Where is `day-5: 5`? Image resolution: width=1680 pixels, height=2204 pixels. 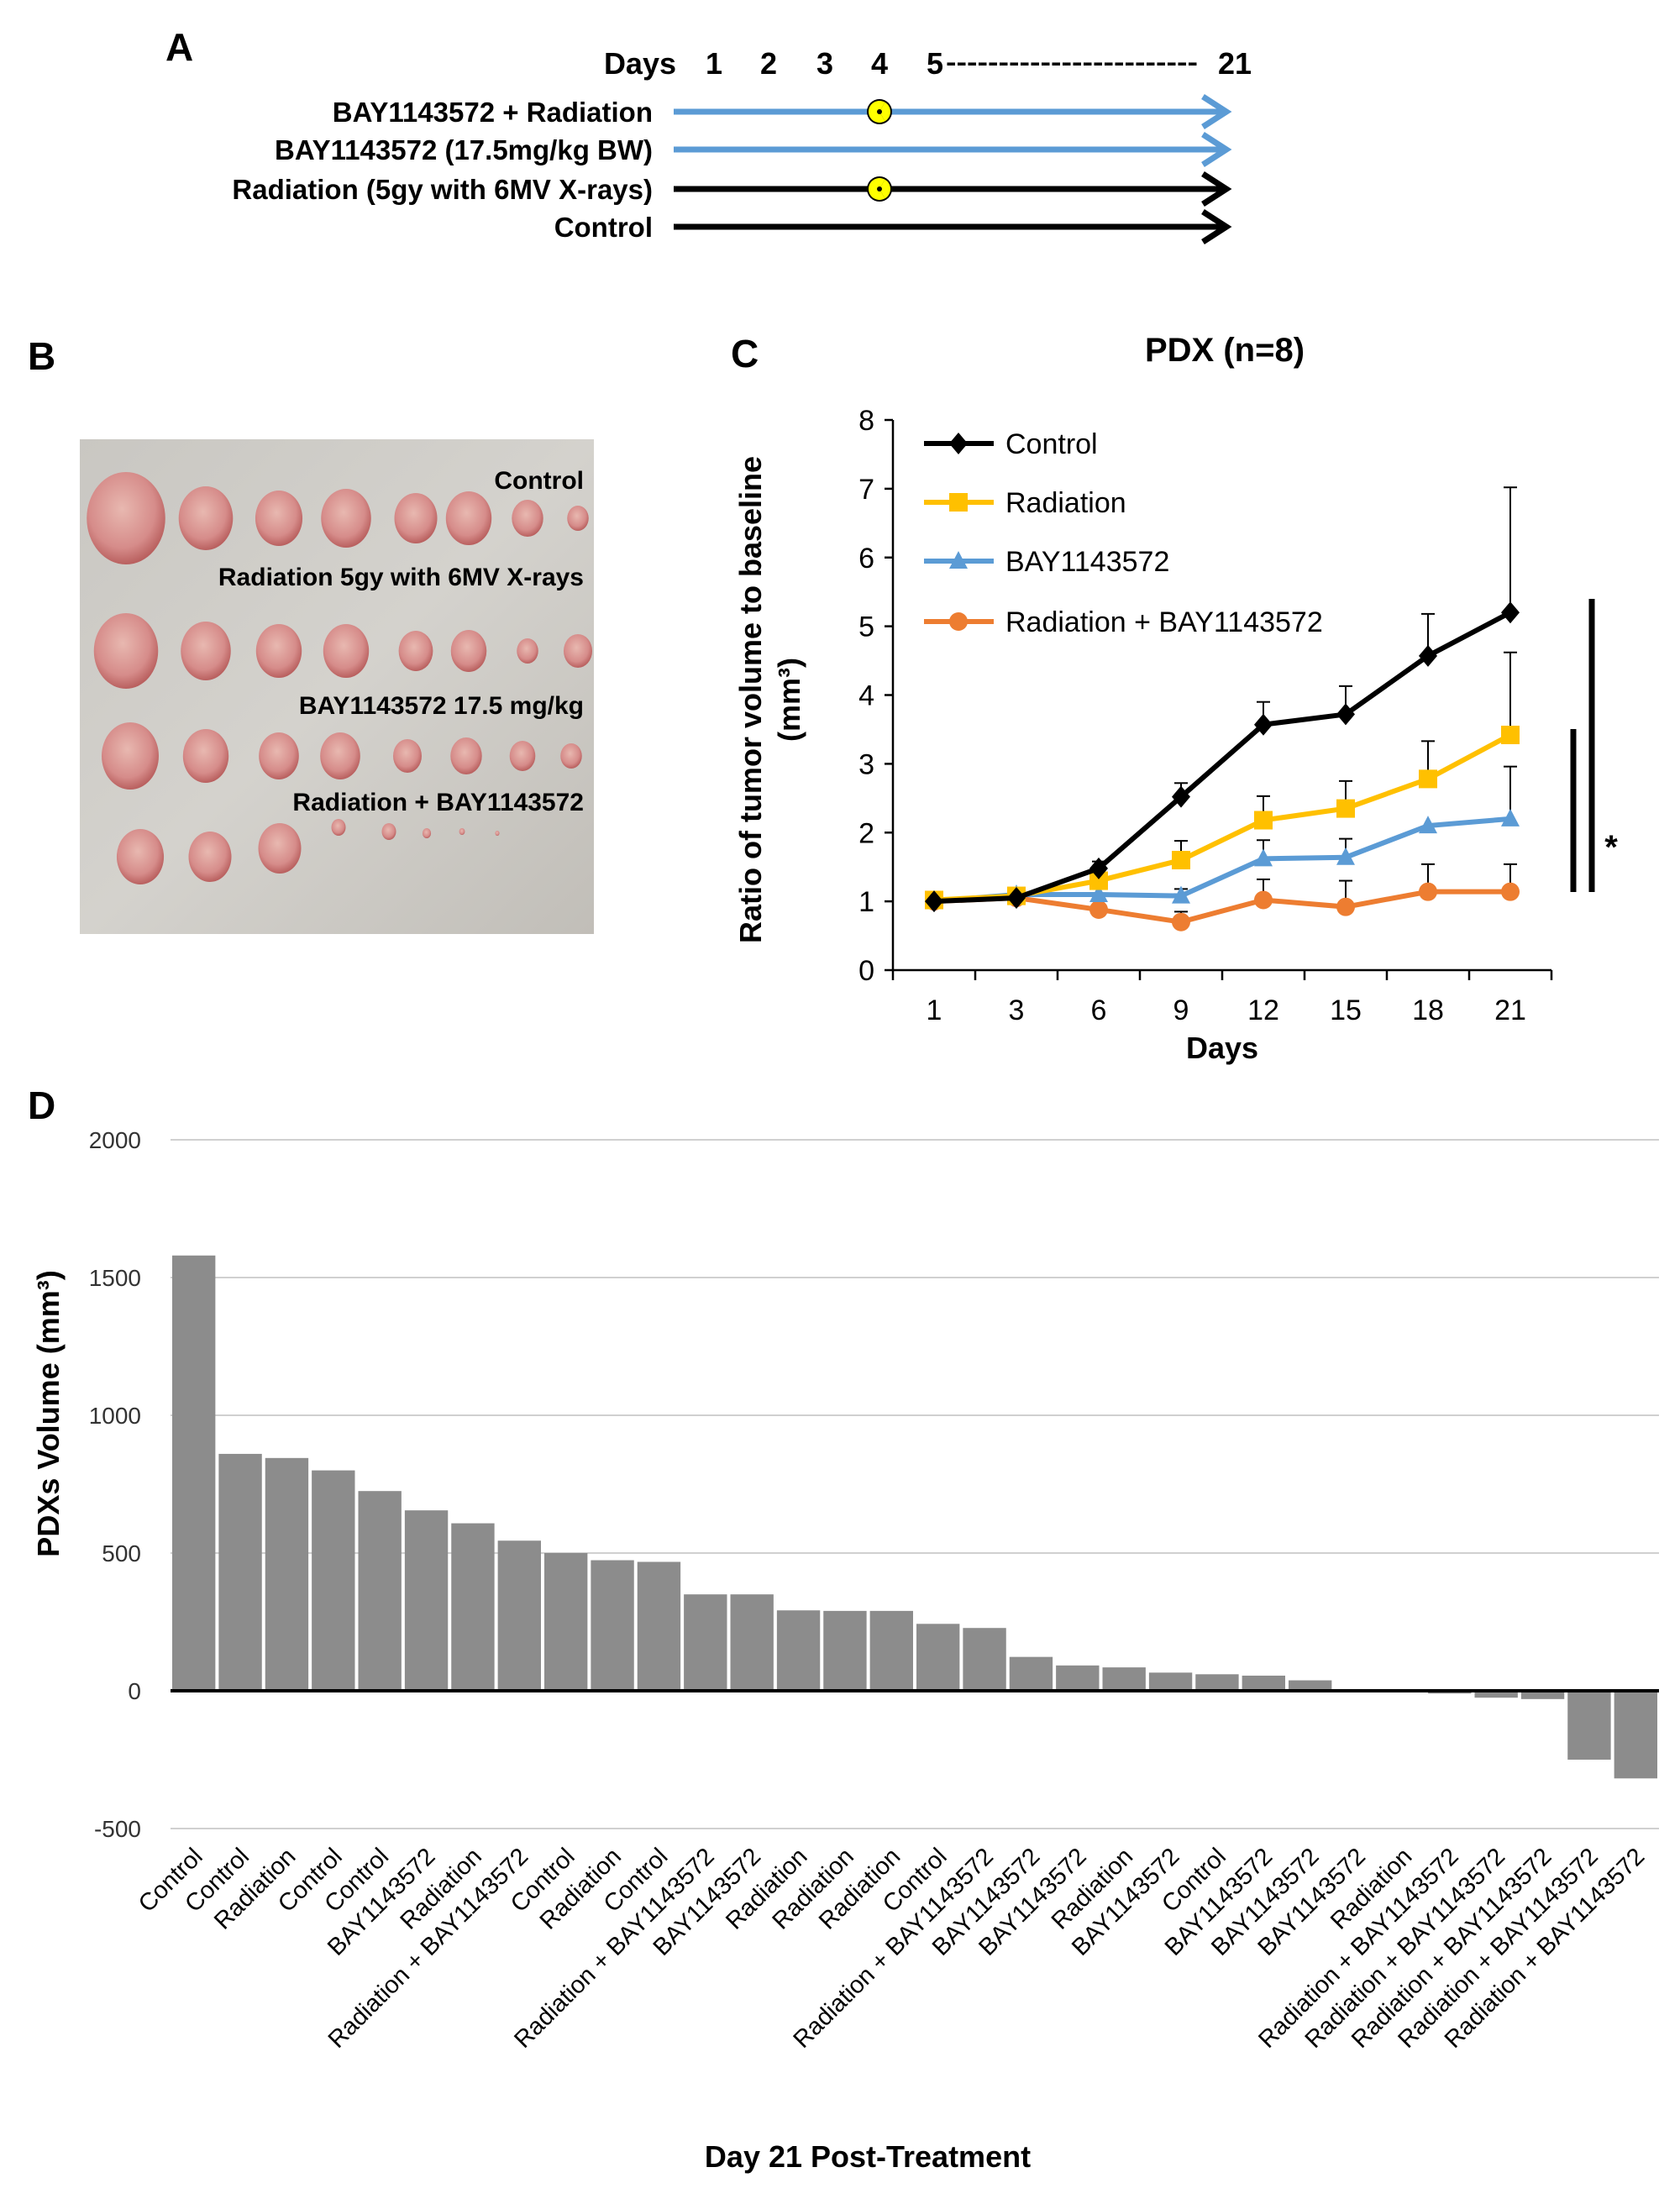
day-5: 5 is located at coordinates (935, 63).